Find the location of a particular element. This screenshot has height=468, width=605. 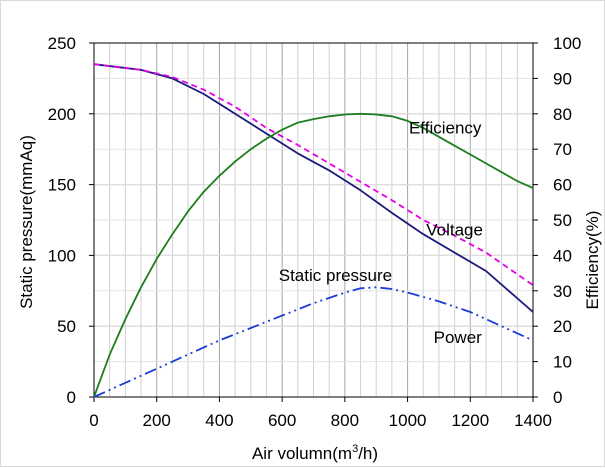

y-right-tick-label: 30 is located at coordinates (562, 291).